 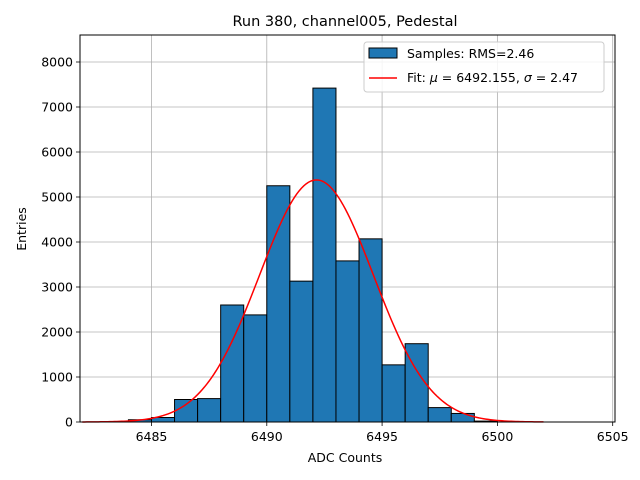 I want to click on legend-fit-label: Fit: μ = 6492.155, σ = 2.47, so click(x=492, y=77).